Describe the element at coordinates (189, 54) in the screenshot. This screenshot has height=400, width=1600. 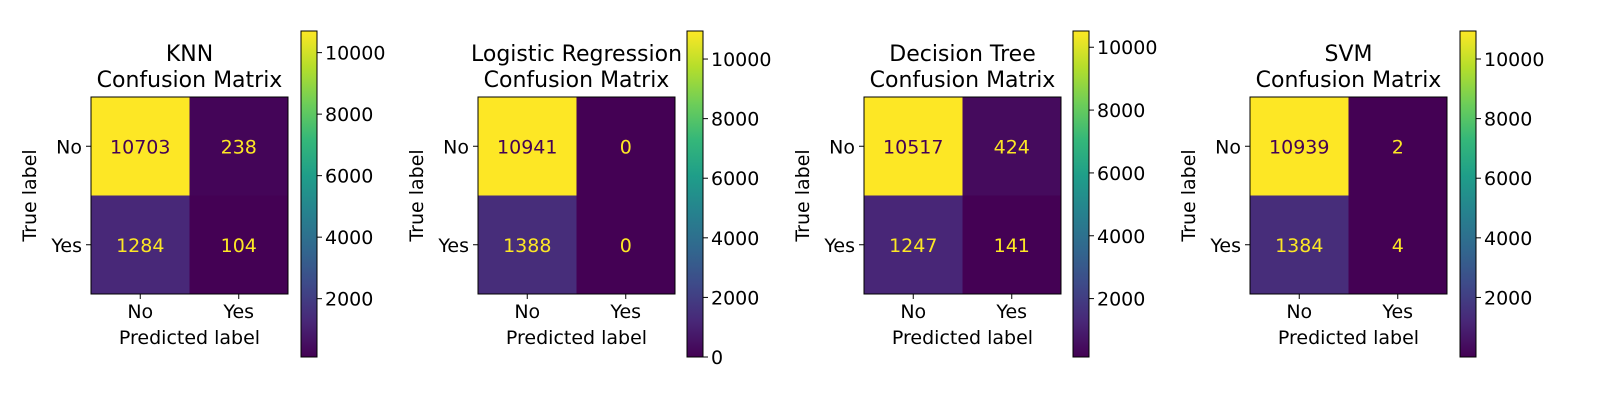
I see `panel-title-line: KNN` at that location.